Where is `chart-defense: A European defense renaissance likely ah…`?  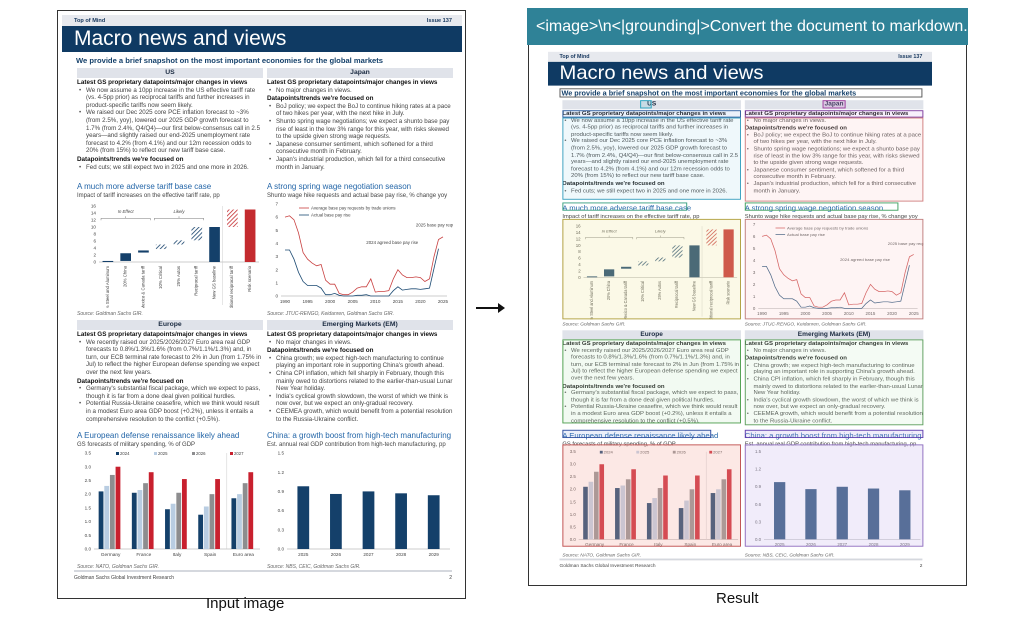
chart-defense: A European defense renaissance likely ah… is located at coordinates (651, 496).